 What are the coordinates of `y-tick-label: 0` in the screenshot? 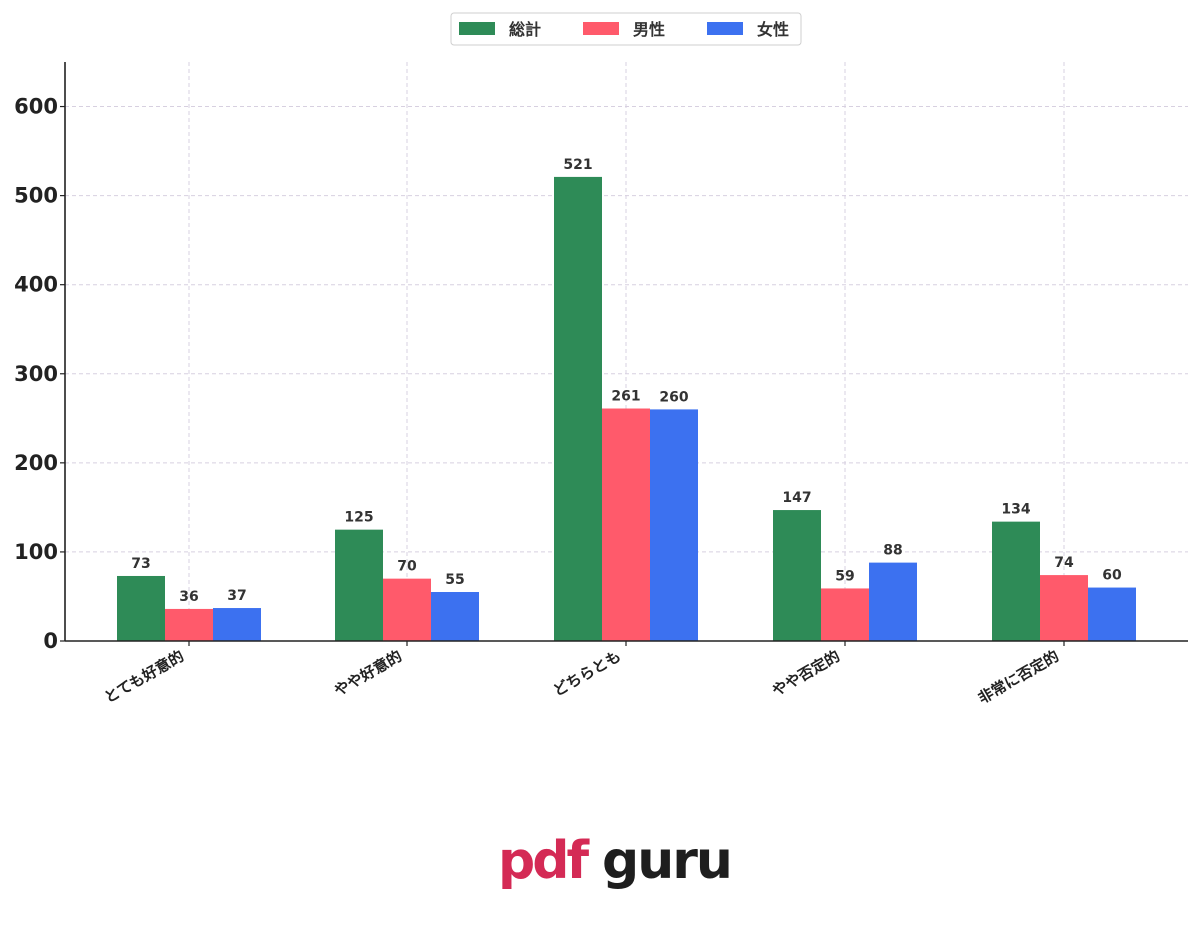 It's located at (50, 641).